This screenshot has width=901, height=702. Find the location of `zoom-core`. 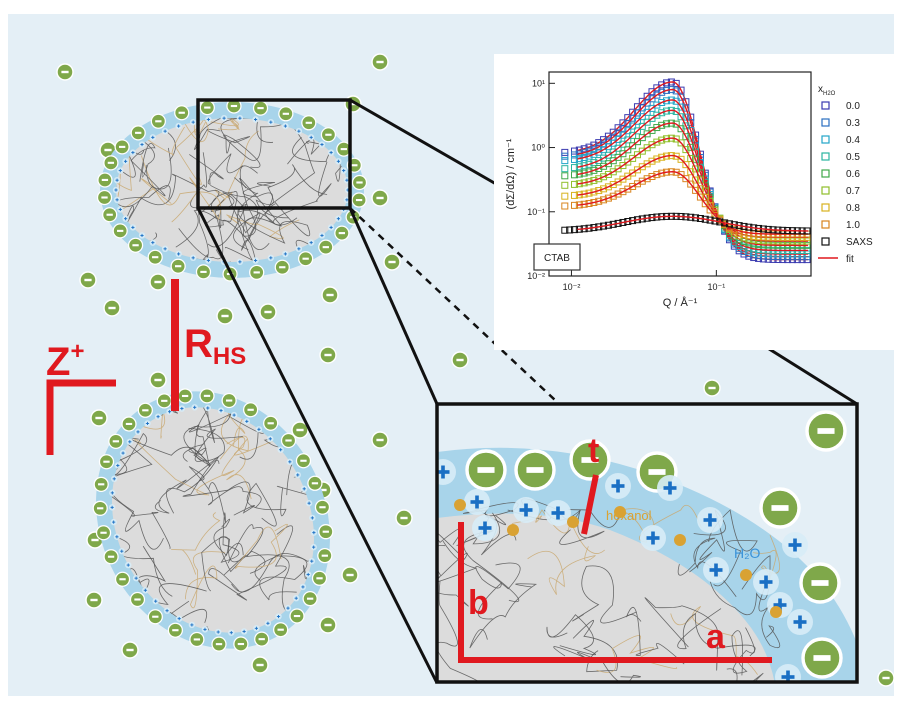

zoom-core is located at coordinates (606, 597).